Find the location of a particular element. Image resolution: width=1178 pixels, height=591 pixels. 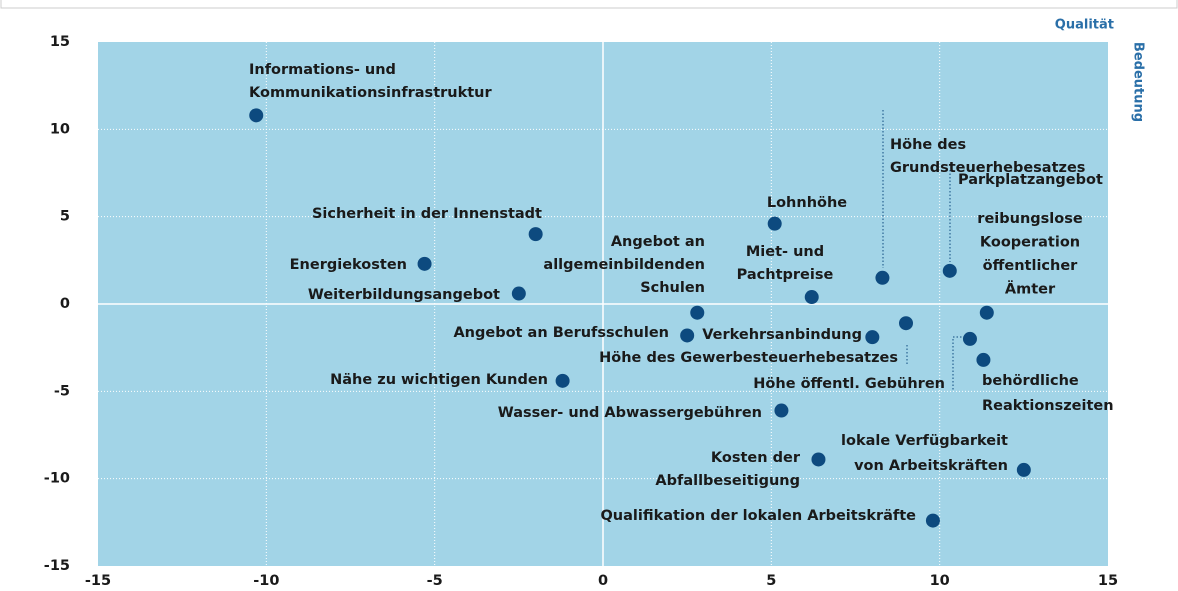

point-label: Lohnhöhe is located at coordinates (807, 203).